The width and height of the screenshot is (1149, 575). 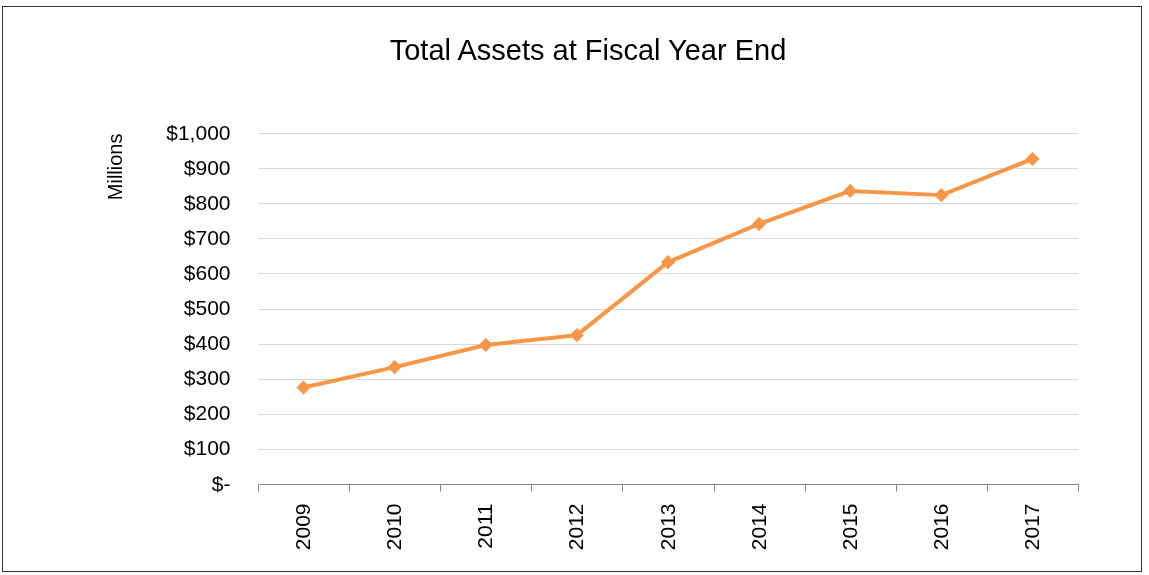 I want to click on y-tick-label: $100, so click(x=207, y=448).